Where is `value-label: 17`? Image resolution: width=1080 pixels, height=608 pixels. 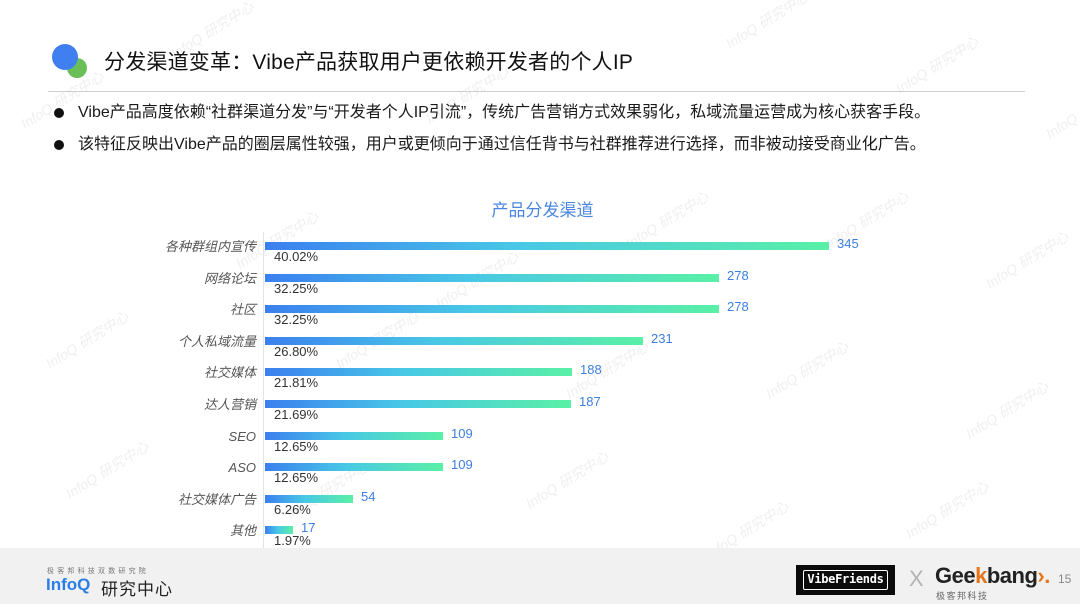
value-label: 17 is located at coordinates (308, 528).